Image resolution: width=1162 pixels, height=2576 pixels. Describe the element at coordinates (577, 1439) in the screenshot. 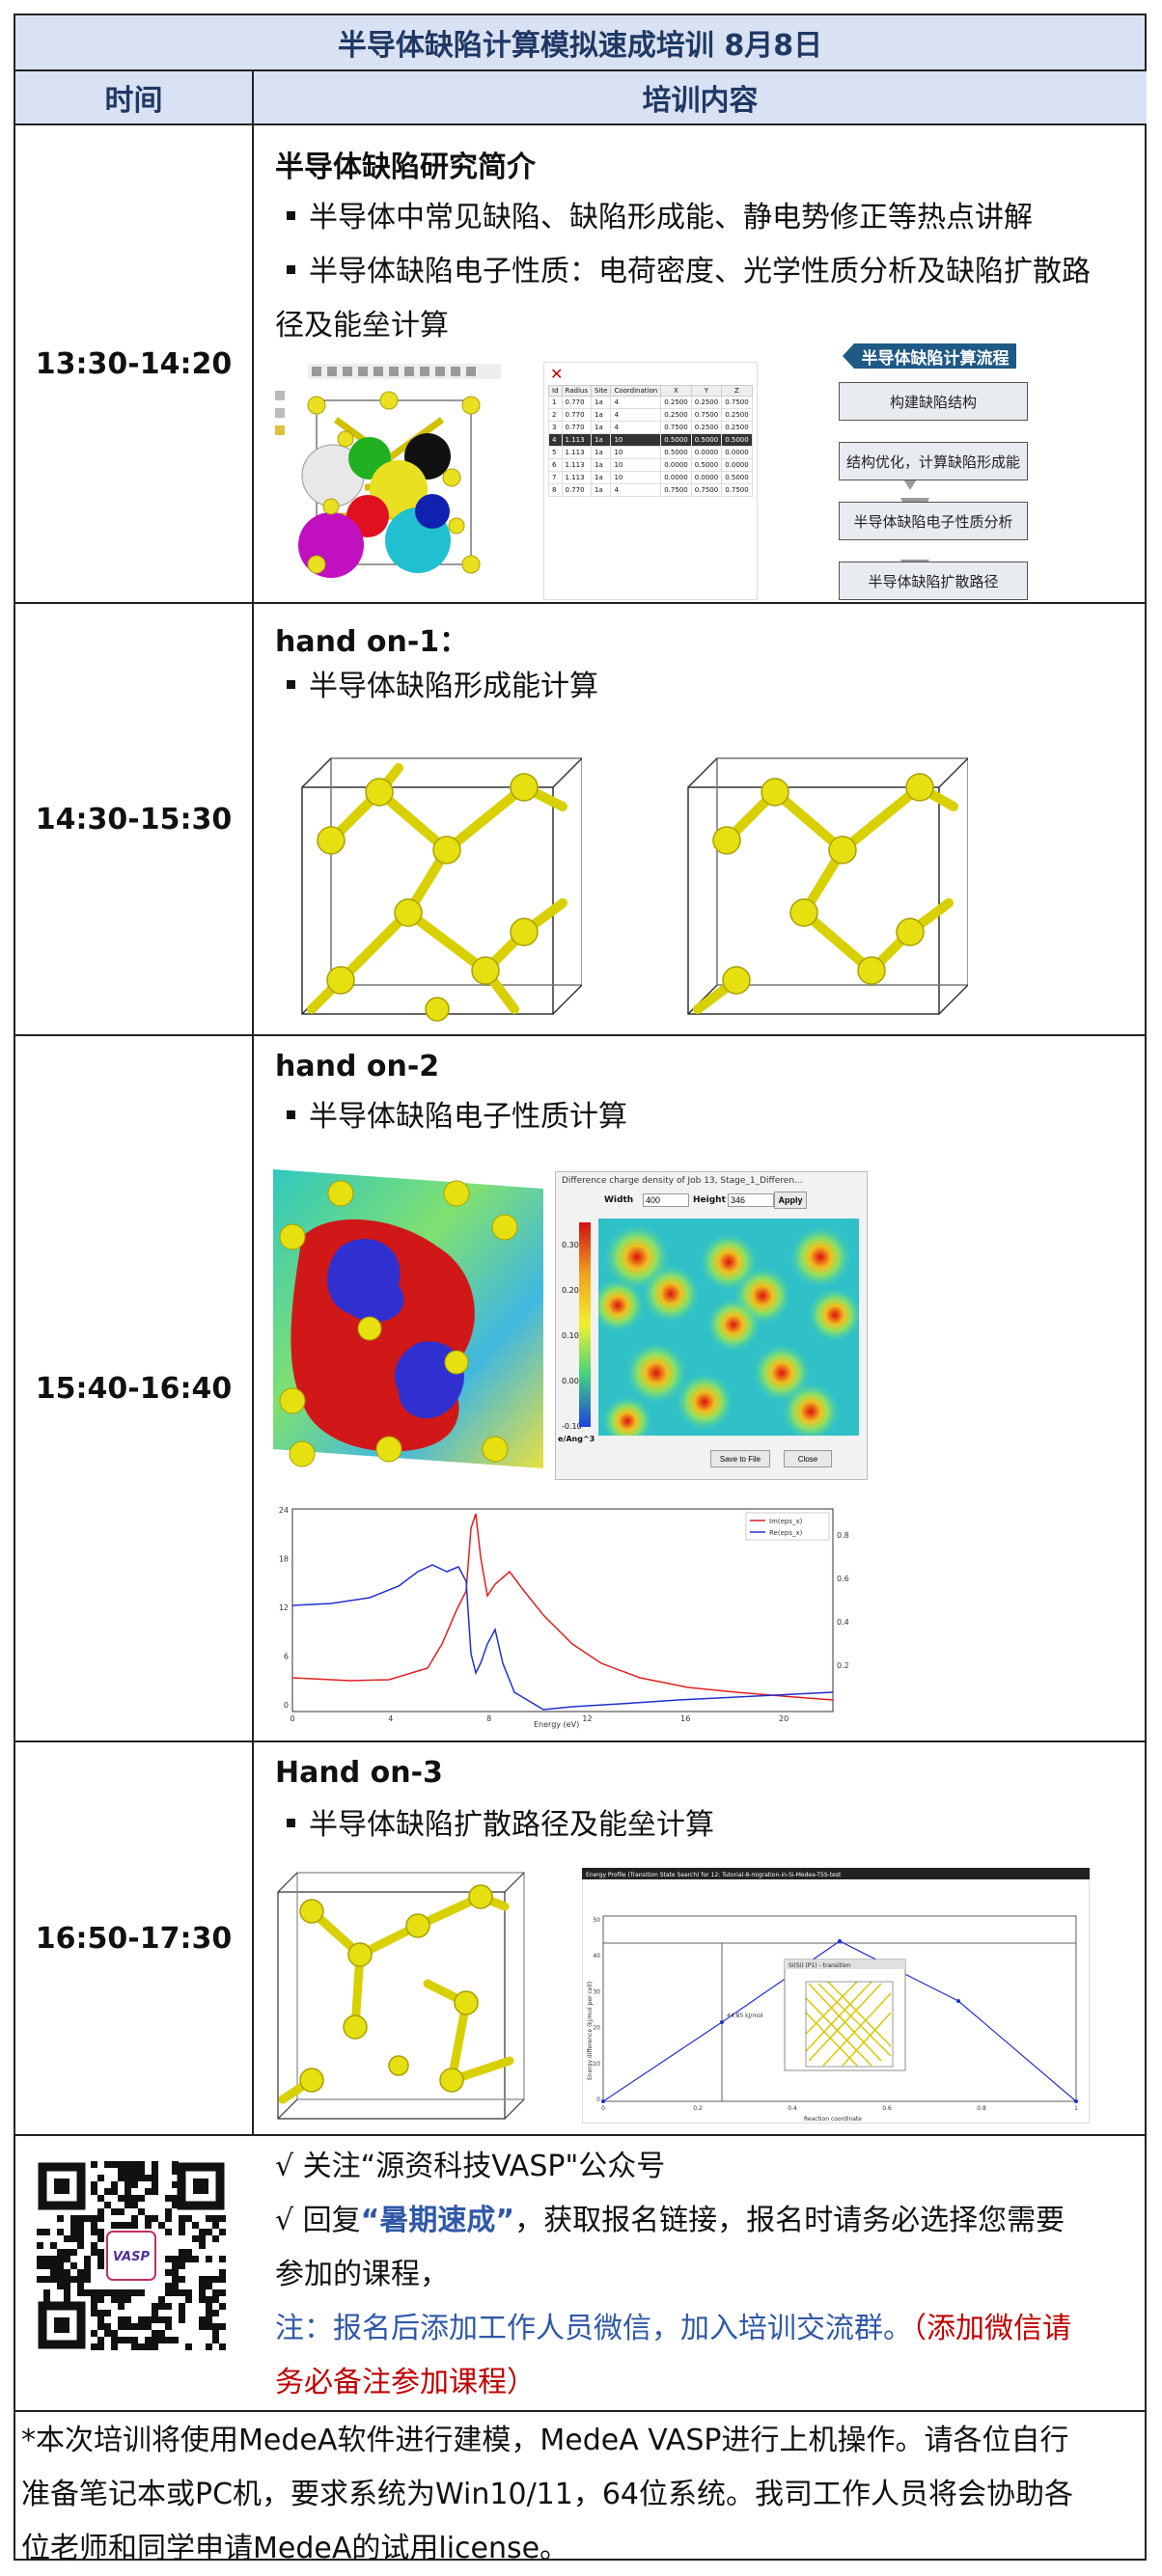

I see `colorbar-unit: e/Ang^3` at that location.